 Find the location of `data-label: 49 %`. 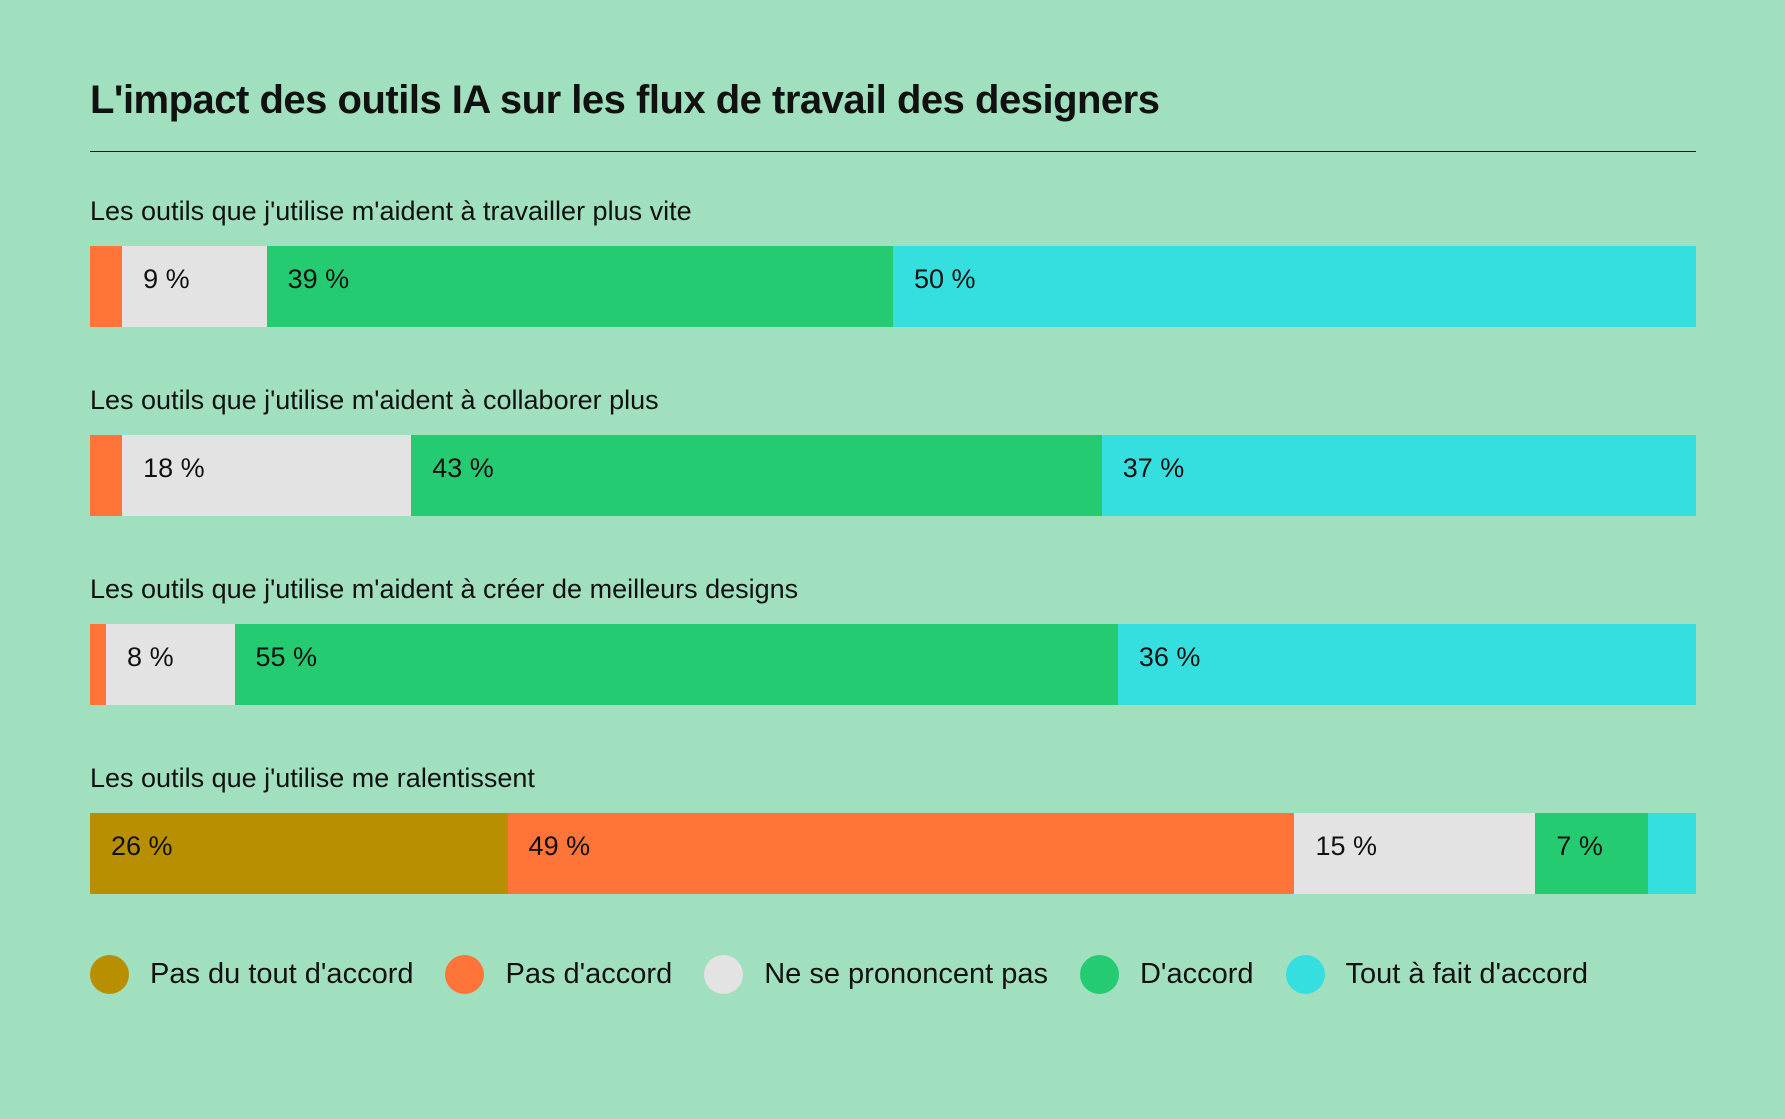

data-label: 49 % is located at coordinates (559, 846).